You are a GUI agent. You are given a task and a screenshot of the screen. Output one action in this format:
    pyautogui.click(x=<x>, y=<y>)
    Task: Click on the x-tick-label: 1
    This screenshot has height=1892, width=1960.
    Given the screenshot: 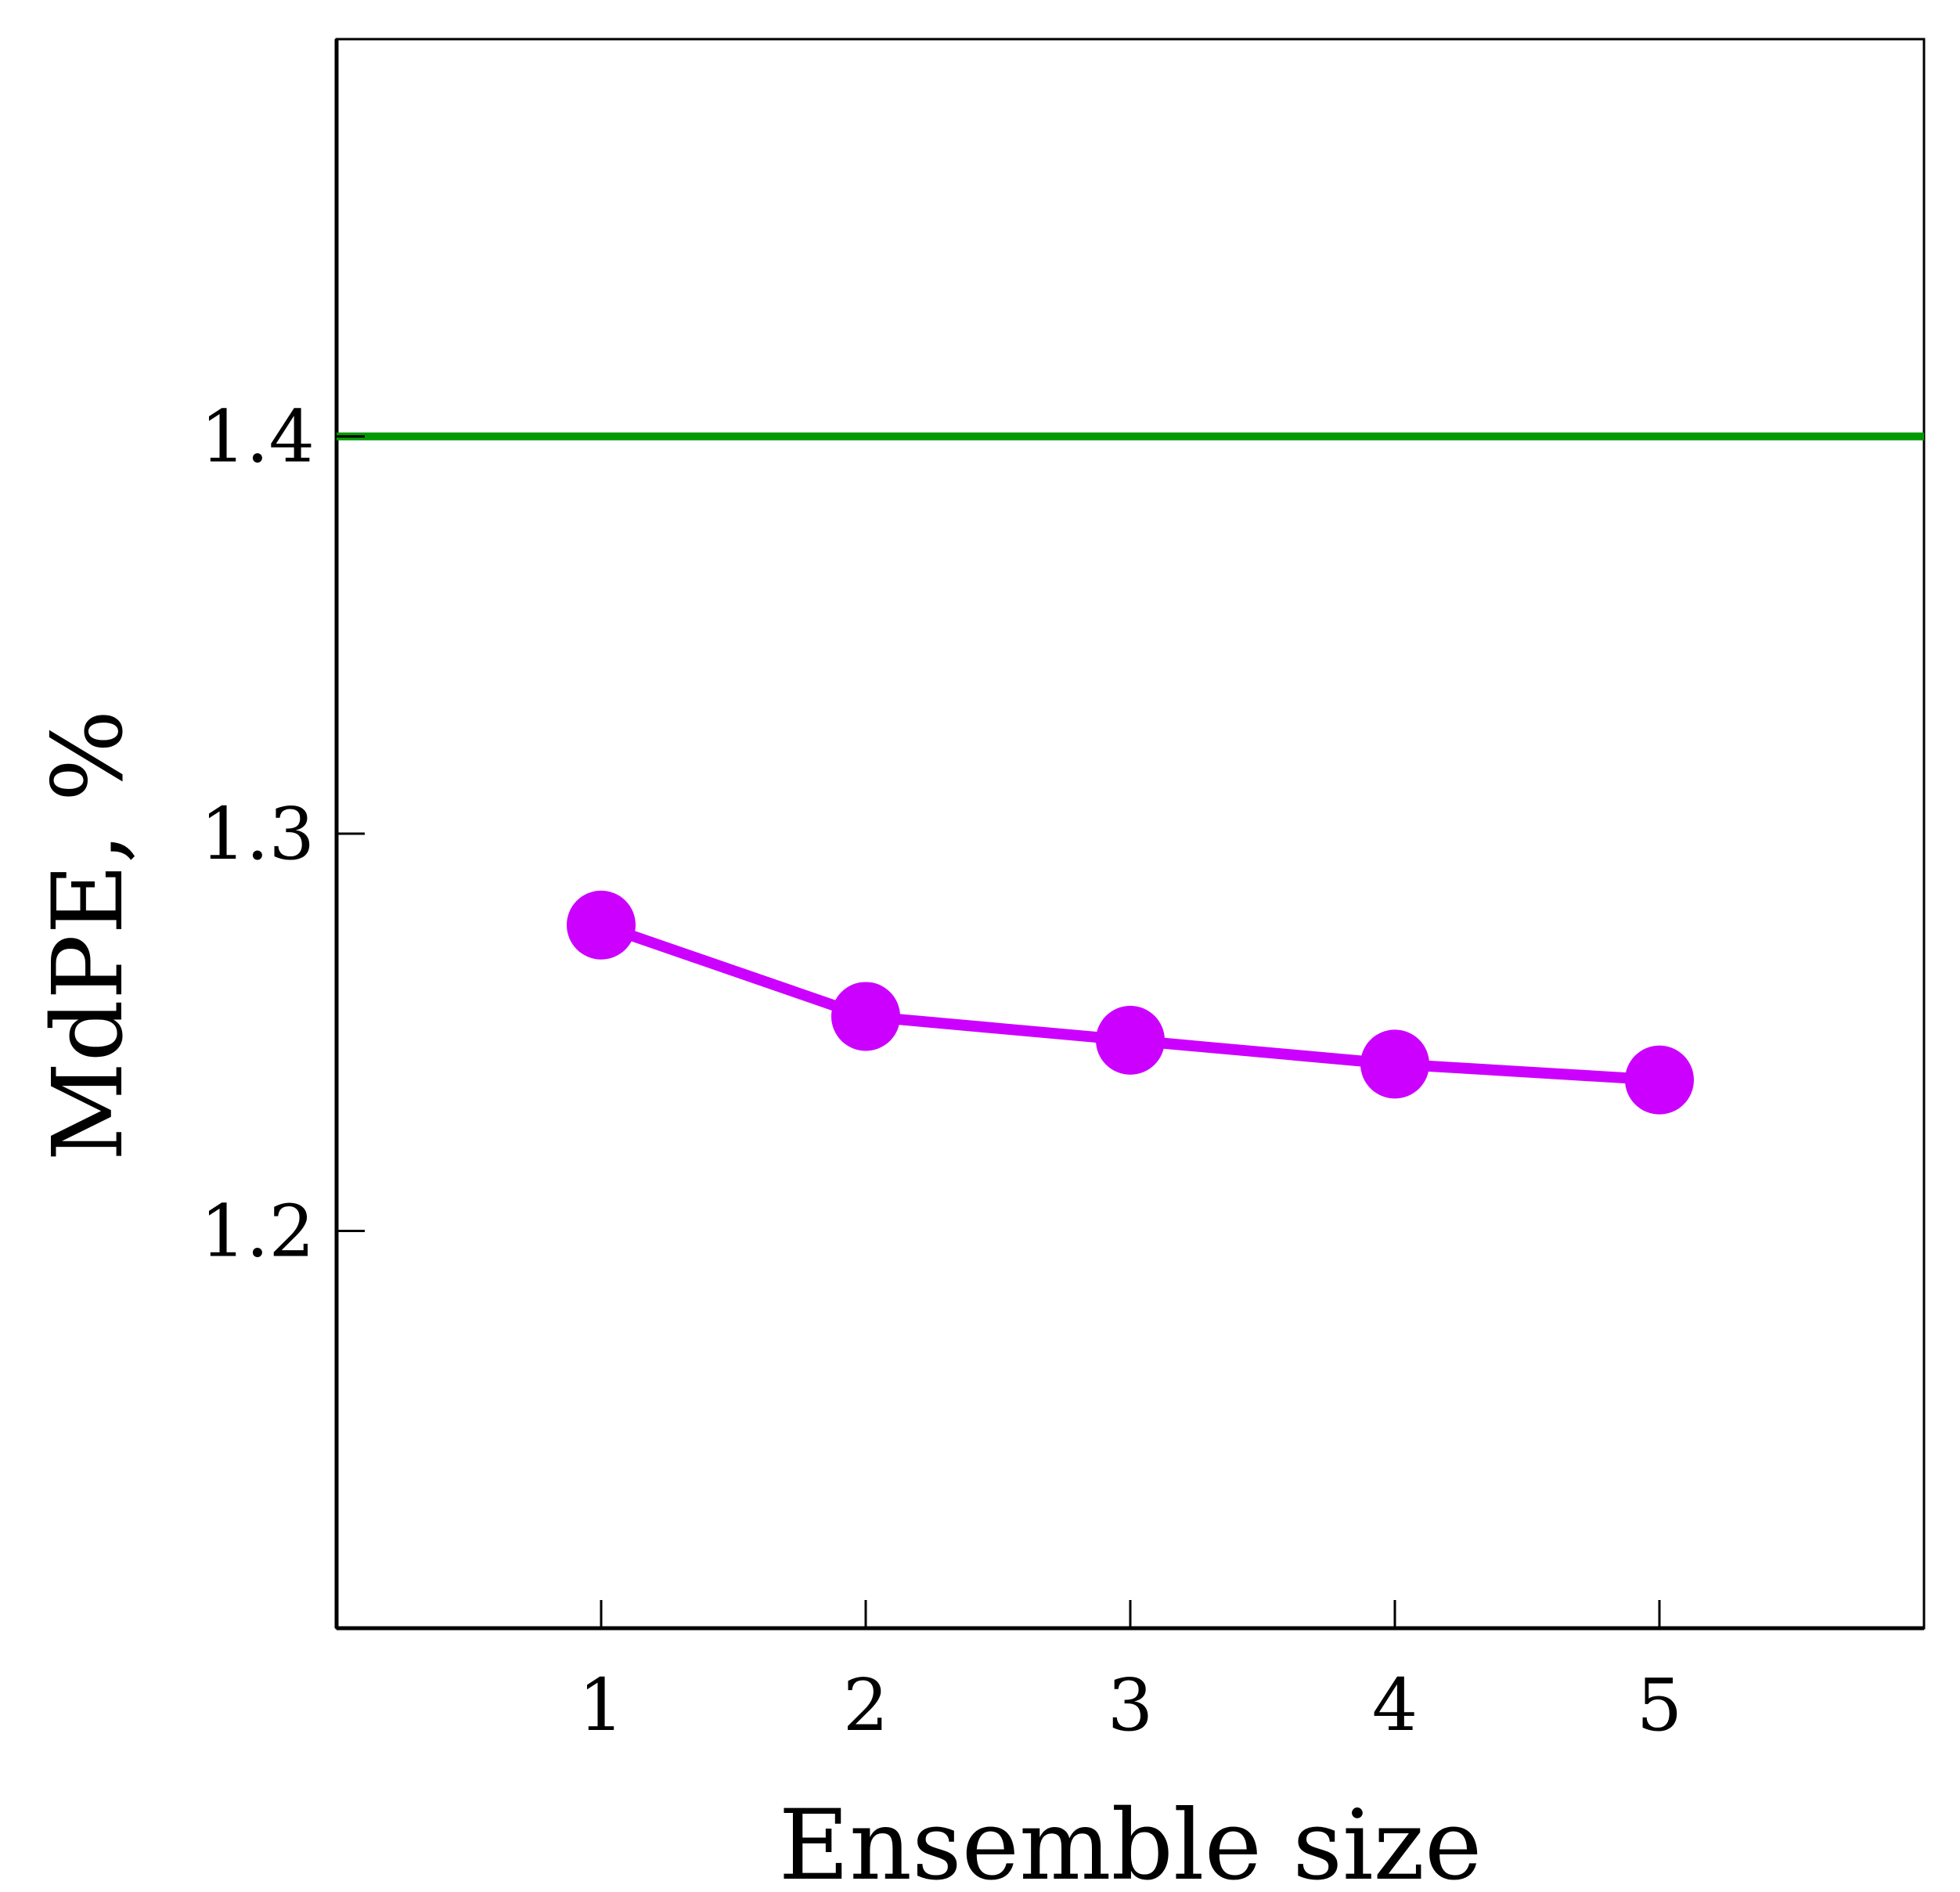 What is the action you would take?
    pyautogui.click(x=601, y=1705)
    